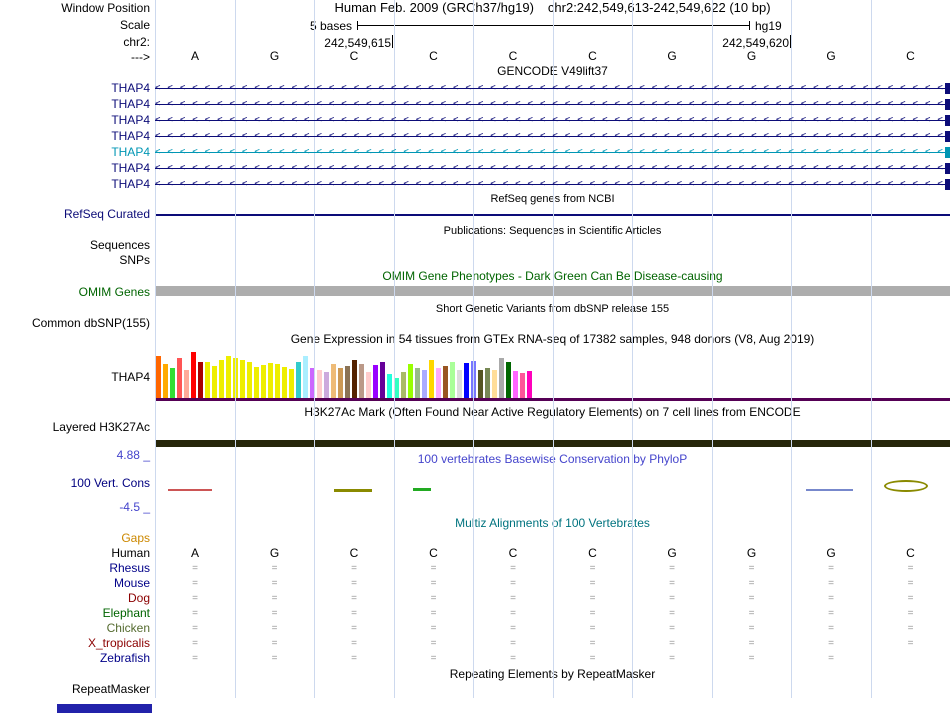 The image size is (950, 713). What do you see at coordinates (128, 628) in the screenshot?
I see `species-label-chicken: Chicken` at bounding box center [128, 628].